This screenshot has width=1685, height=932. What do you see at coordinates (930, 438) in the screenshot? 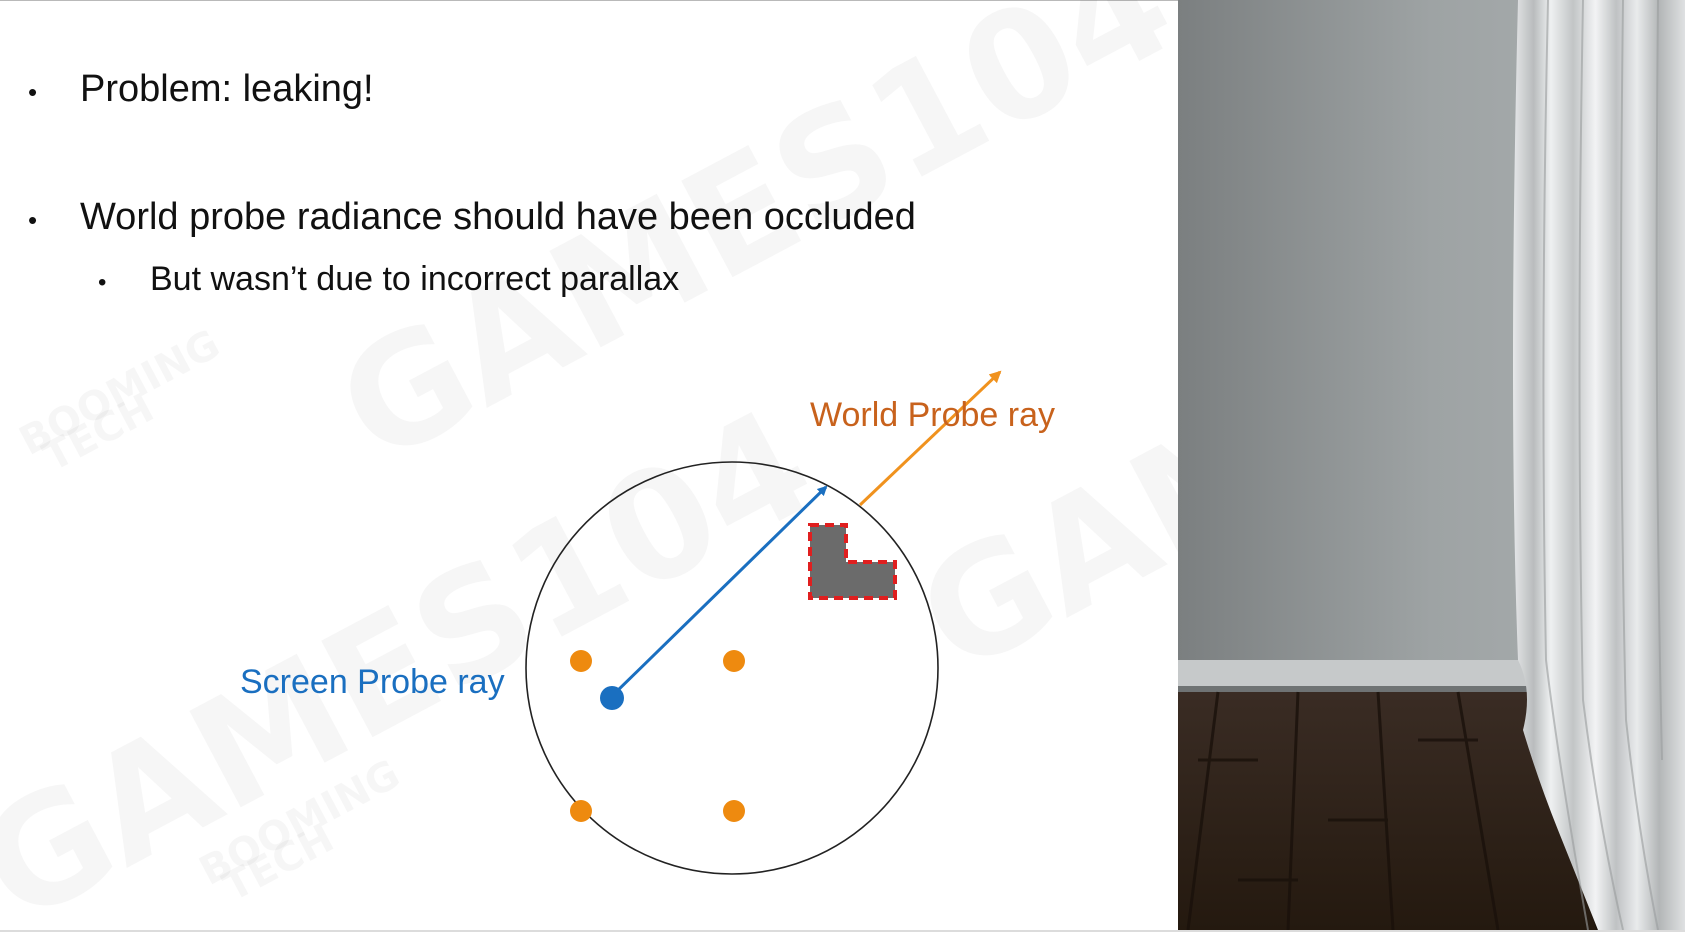
I see `world-probe-ray-arrow` at bounding box center [930, 438].